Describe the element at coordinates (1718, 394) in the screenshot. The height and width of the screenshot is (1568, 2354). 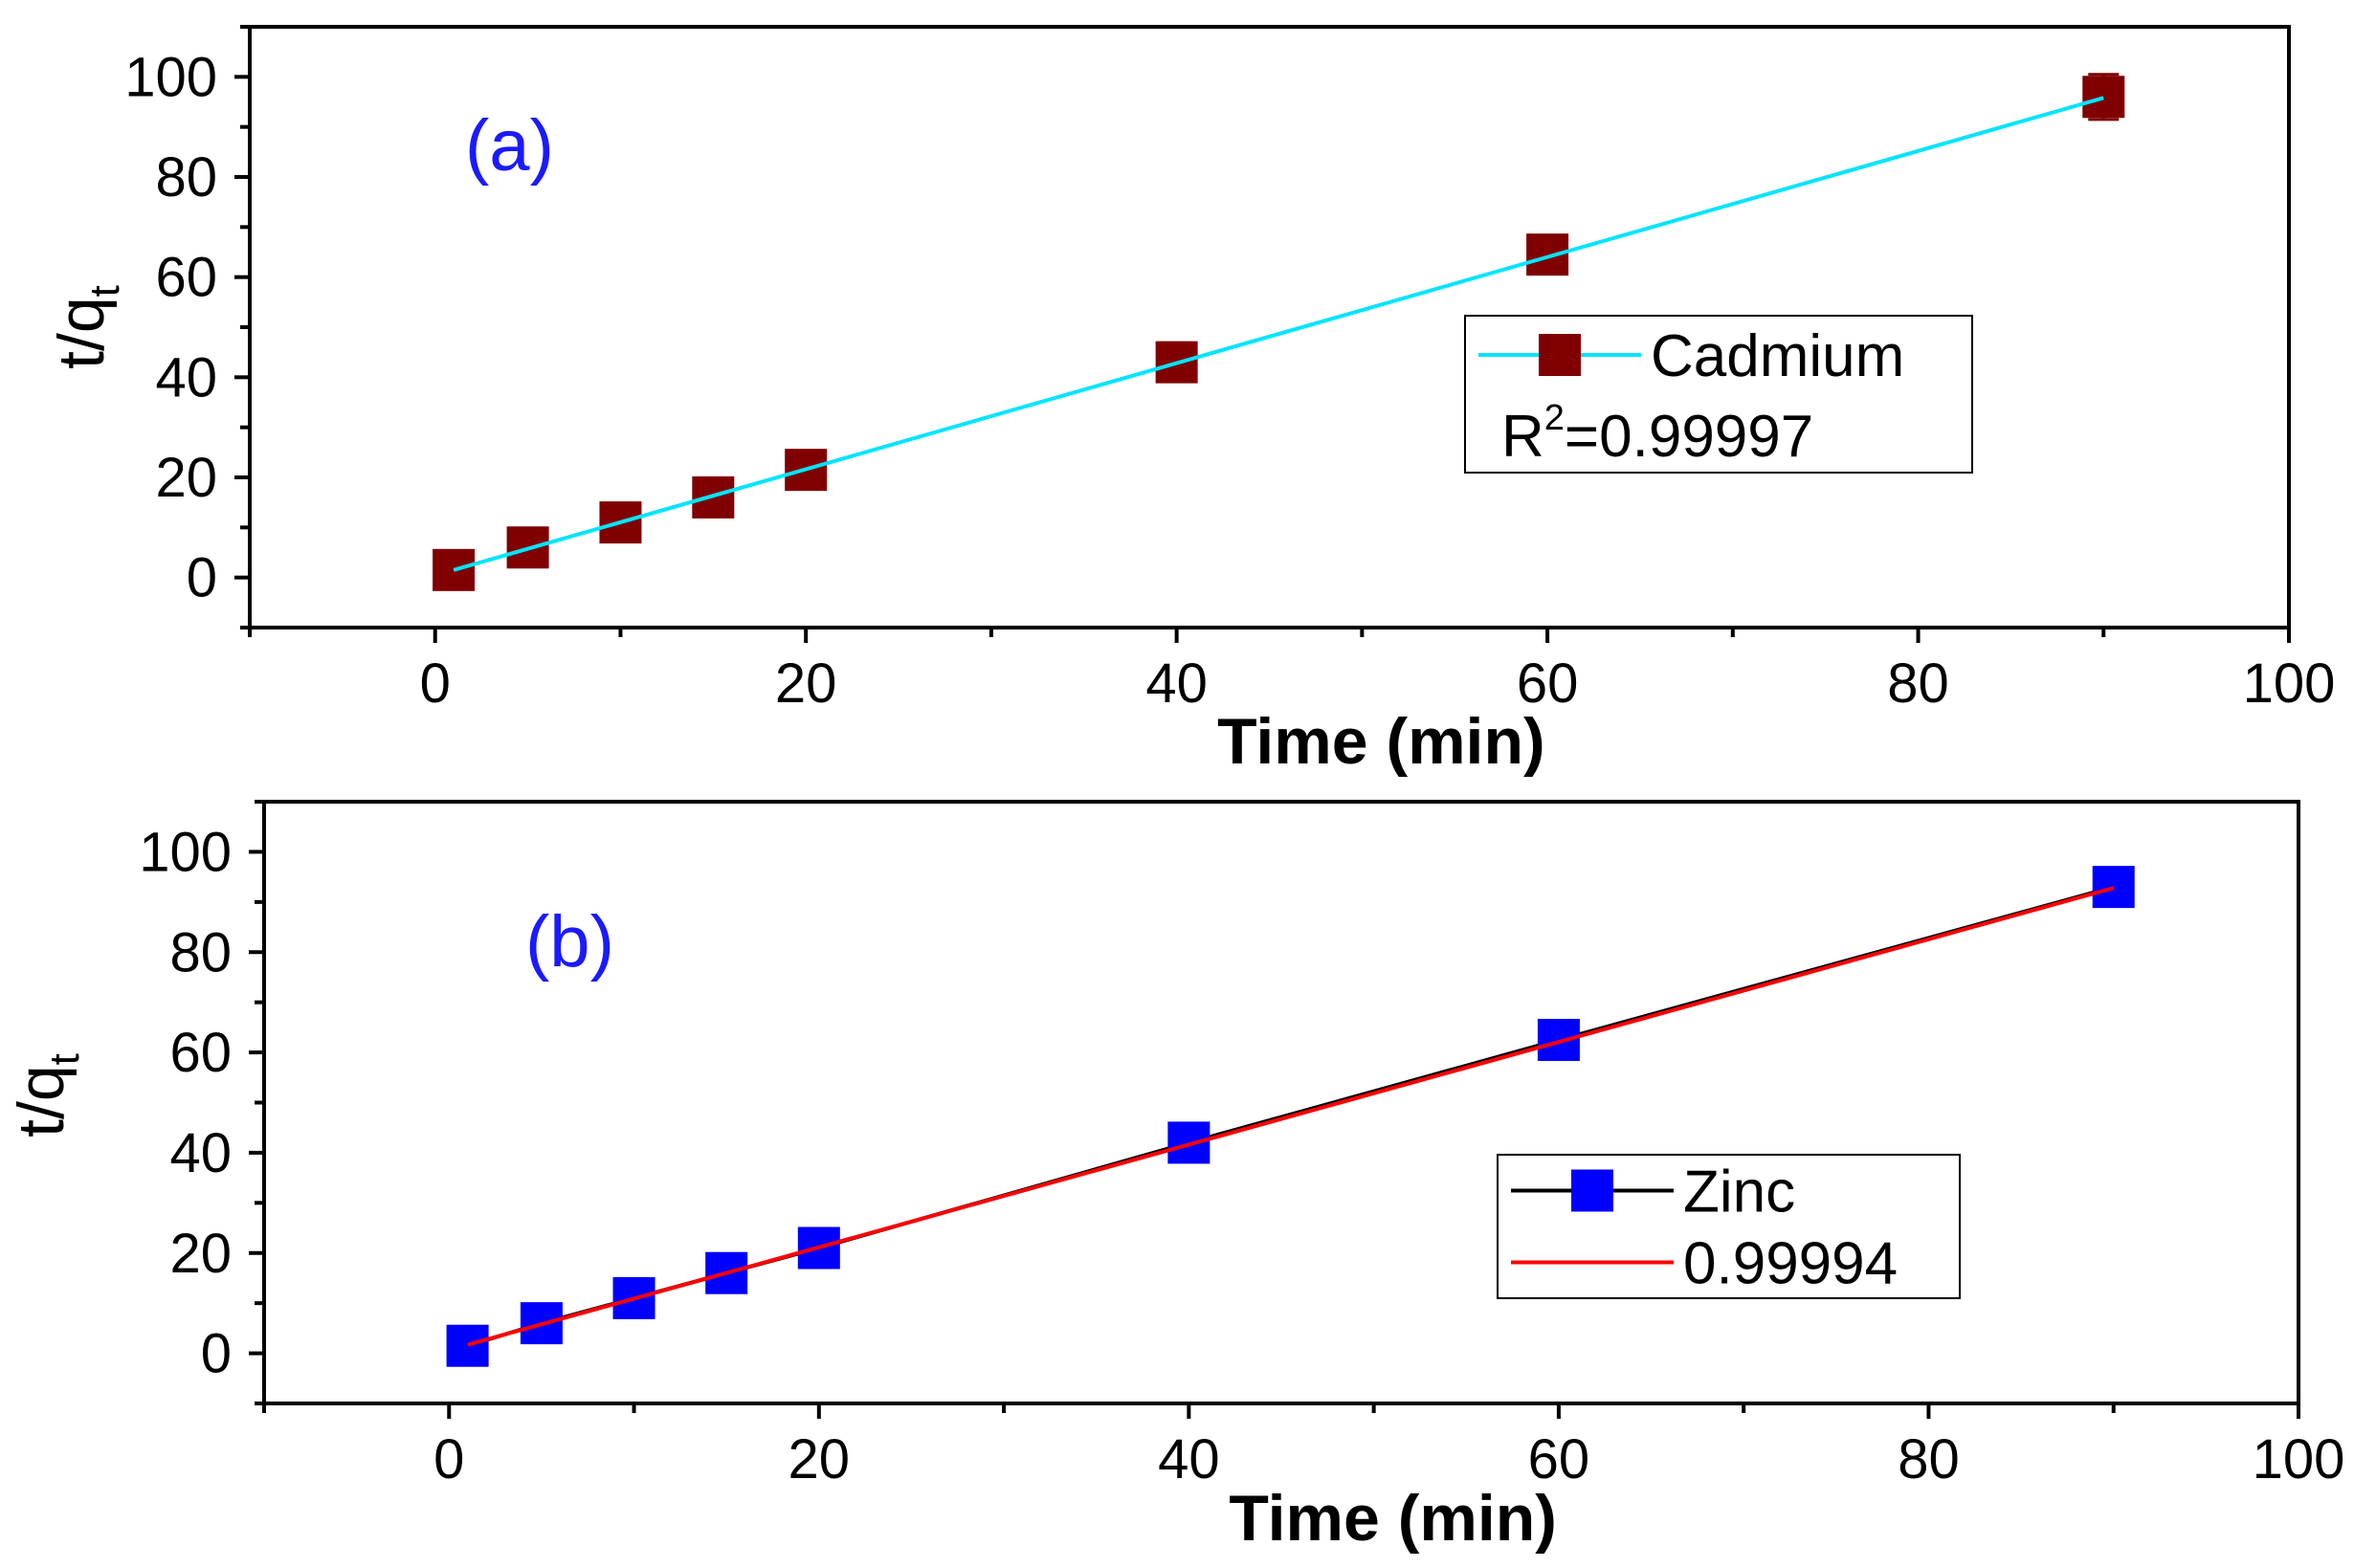
I see `legend: Cadmium R2=0.99997` at that location.